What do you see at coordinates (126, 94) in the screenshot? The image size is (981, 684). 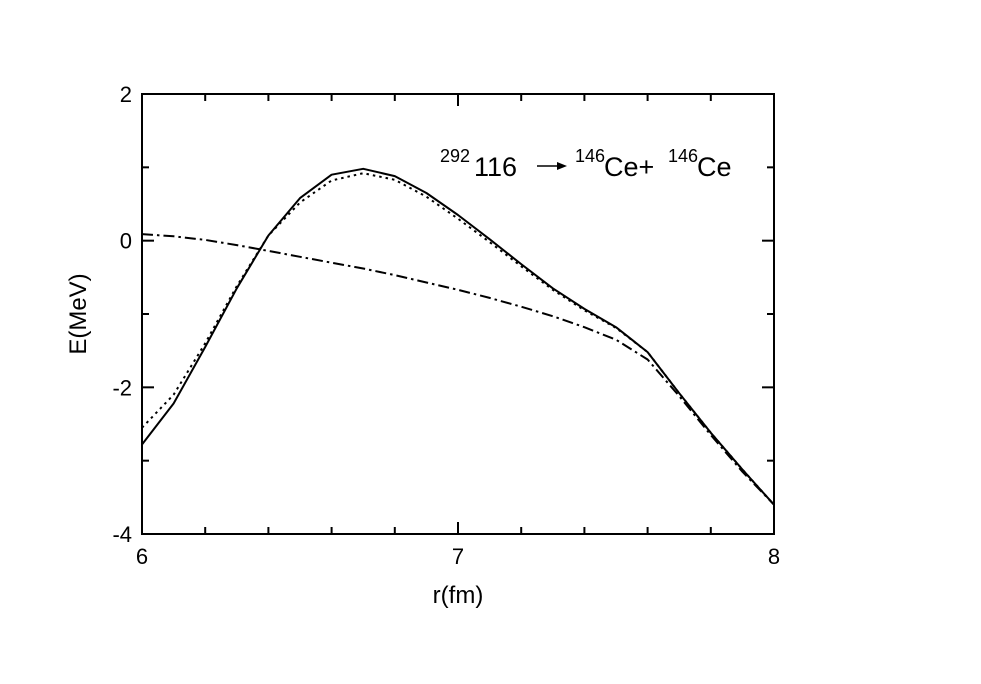 I see `y-tick-label: 2` at bounding box center [126, 94].